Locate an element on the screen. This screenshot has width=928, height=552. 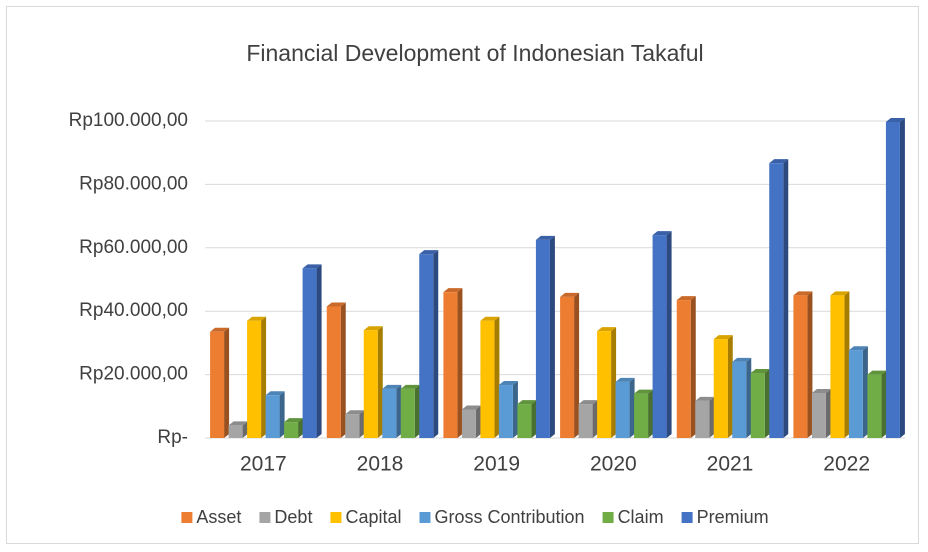
y-tick-label: Rp60.000,00 is located at coordinates (133, 247).